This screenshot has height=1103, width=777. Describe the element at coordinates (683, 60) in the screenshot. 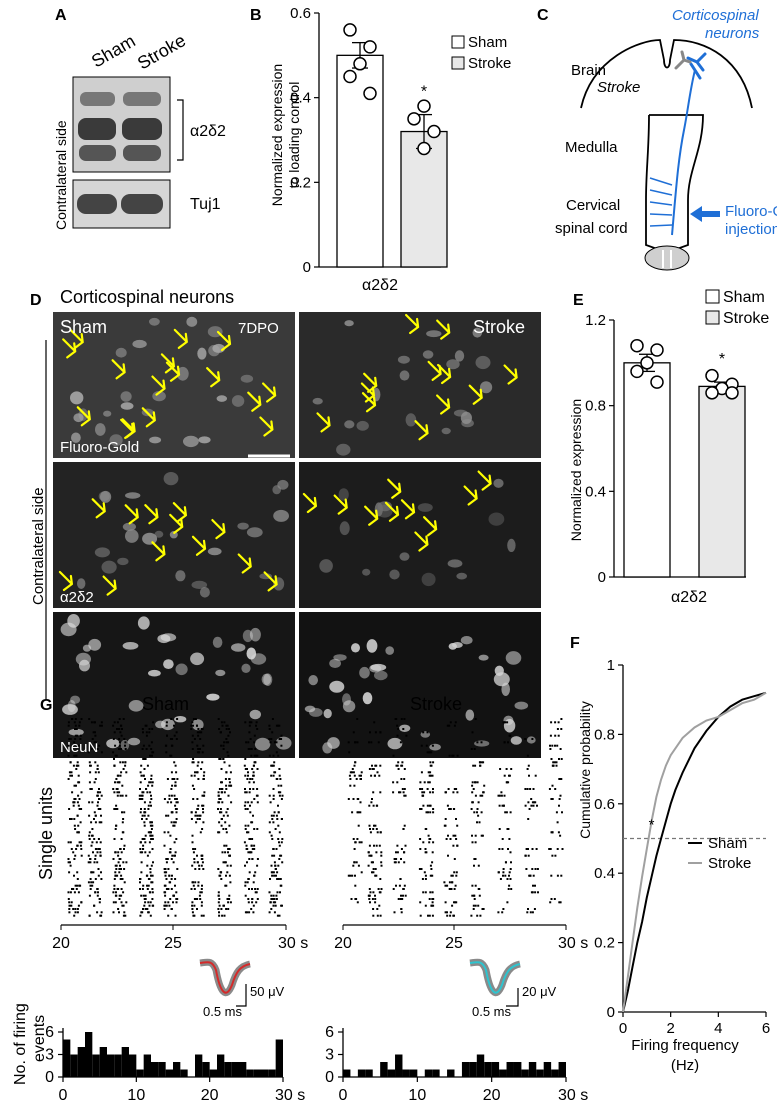

I see `stroke-neuron-icon` at that location.